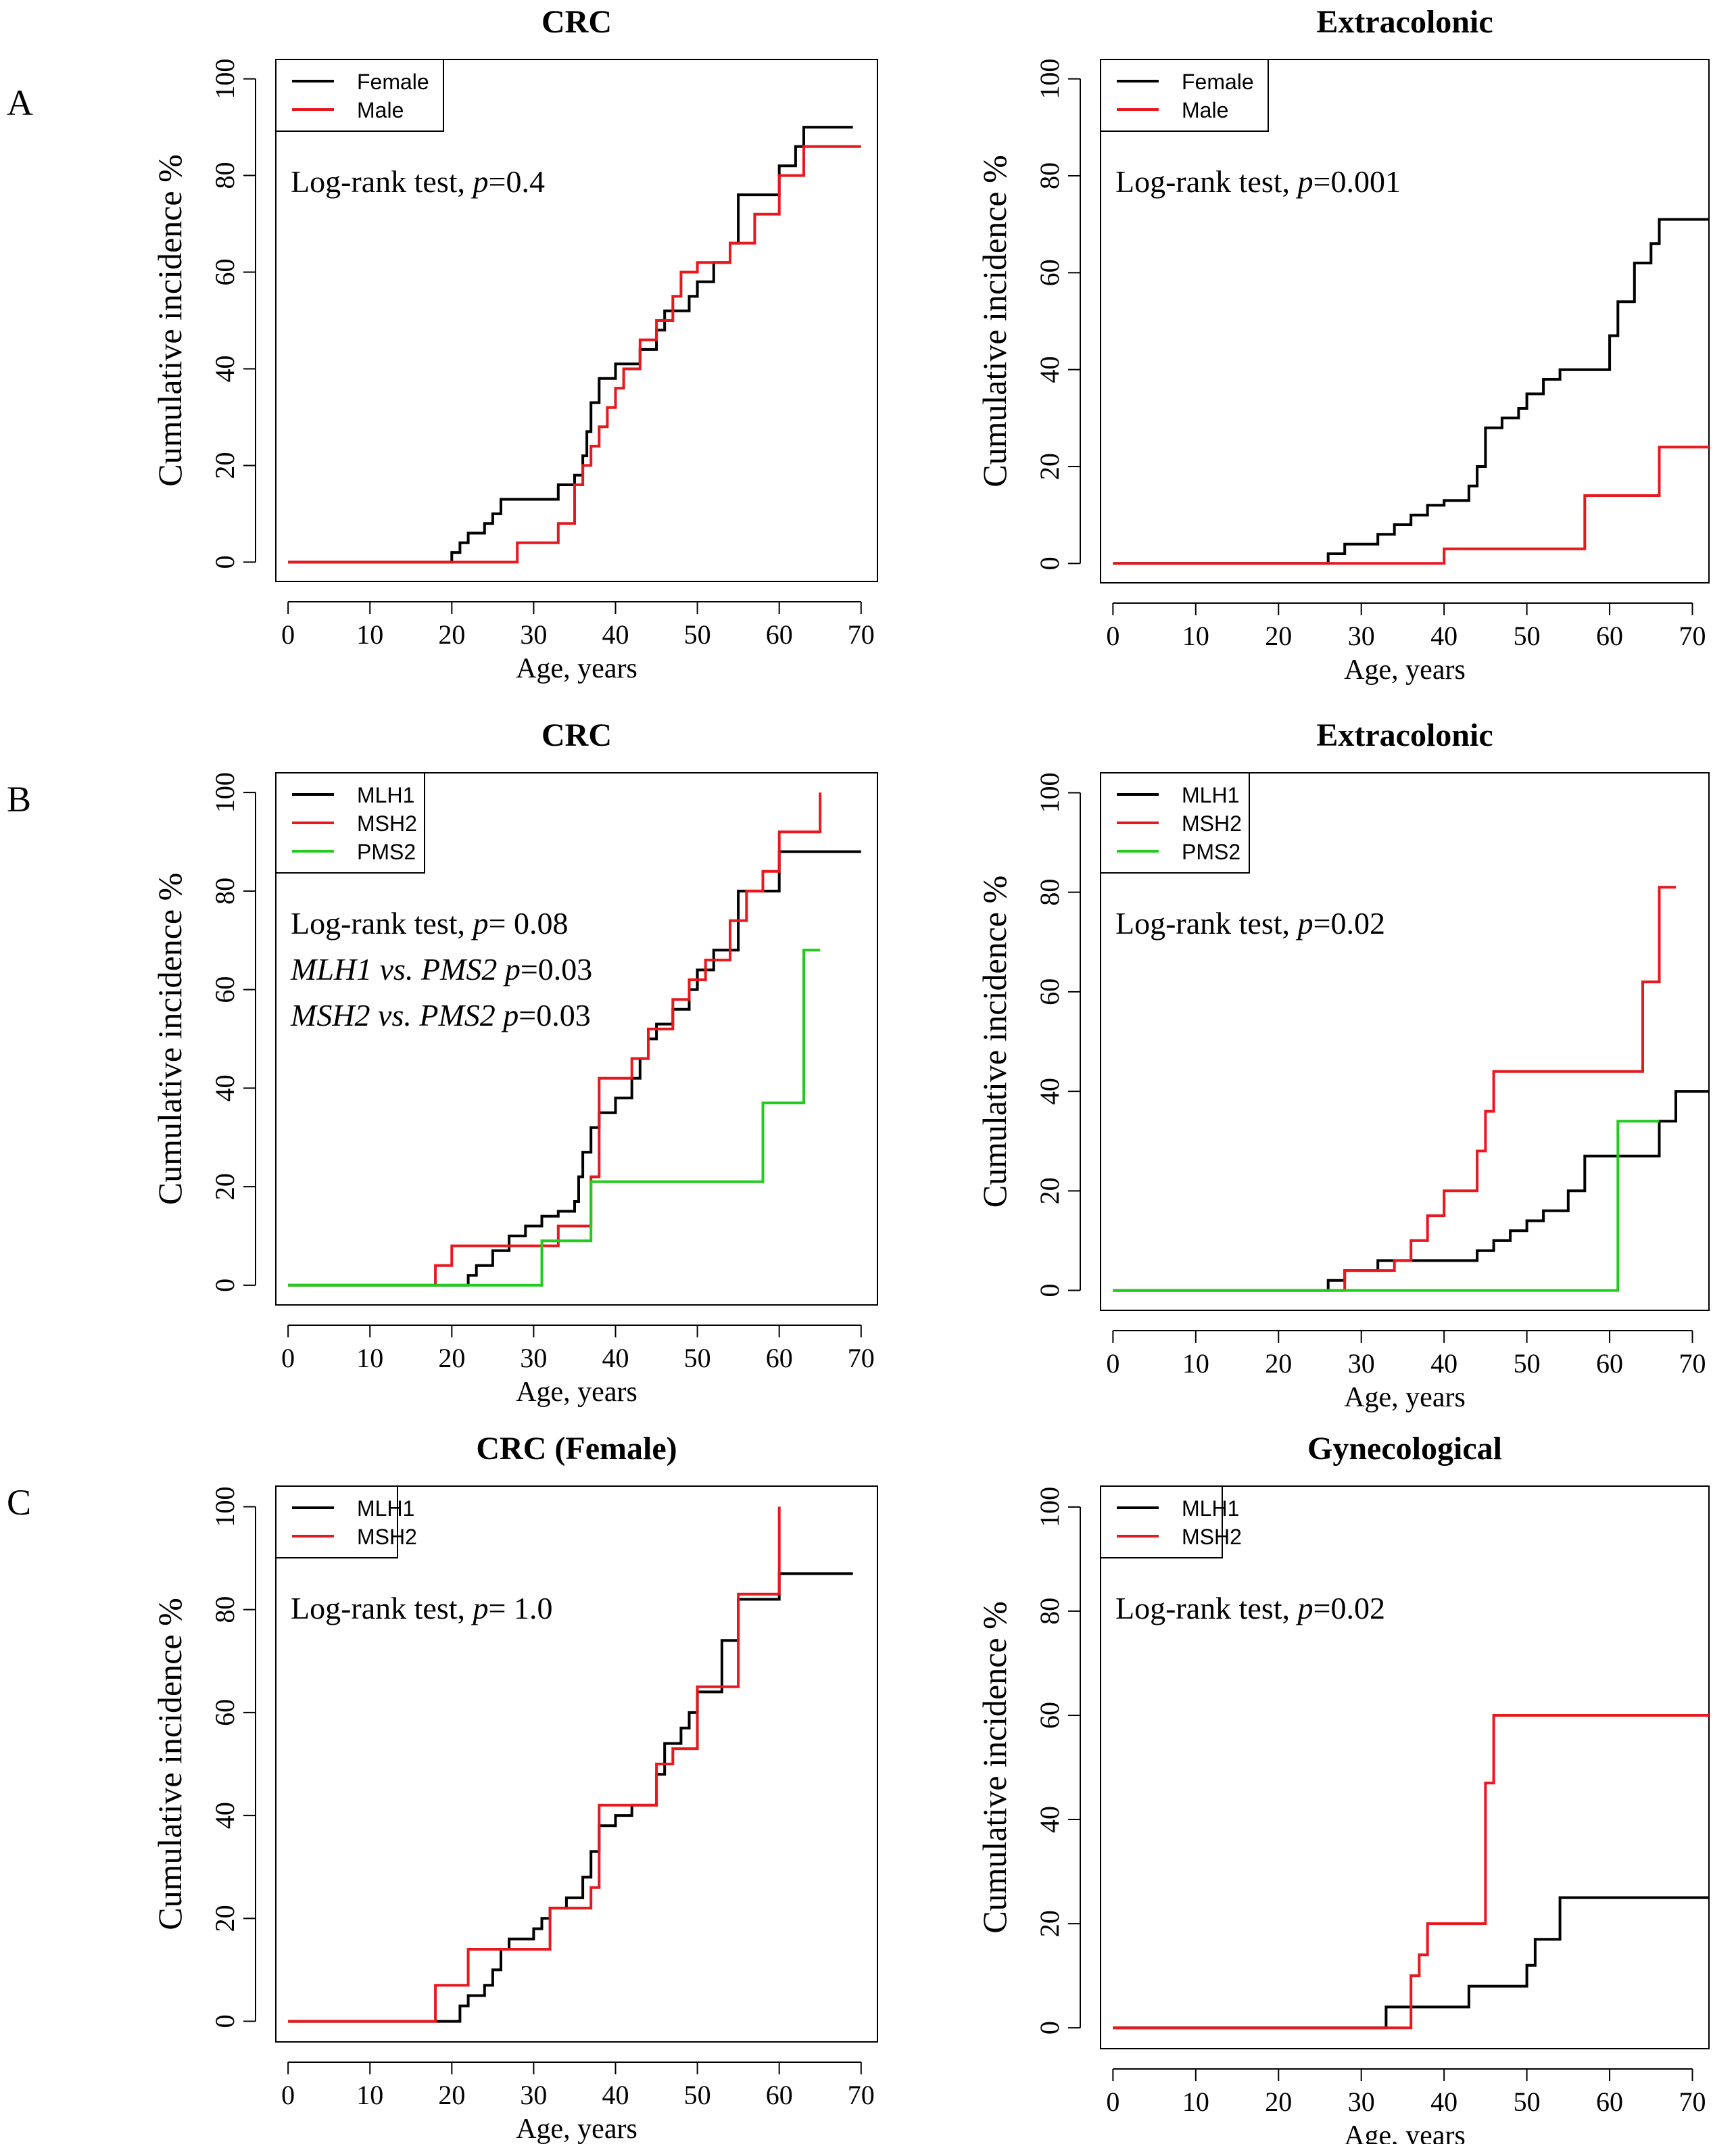  Describe the element at coordinates (1205, 110) in the screenshot. I see `legend-label: Male` at that location.